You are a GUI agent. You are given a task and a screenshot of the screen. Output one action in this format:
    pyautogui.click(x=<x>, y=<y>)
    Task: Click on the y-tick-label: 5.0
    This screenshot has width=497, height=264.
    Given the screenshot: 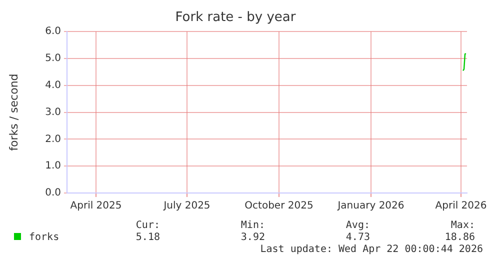 What is the action you would take?
    pyautogui.click(x=53, y=58)
    